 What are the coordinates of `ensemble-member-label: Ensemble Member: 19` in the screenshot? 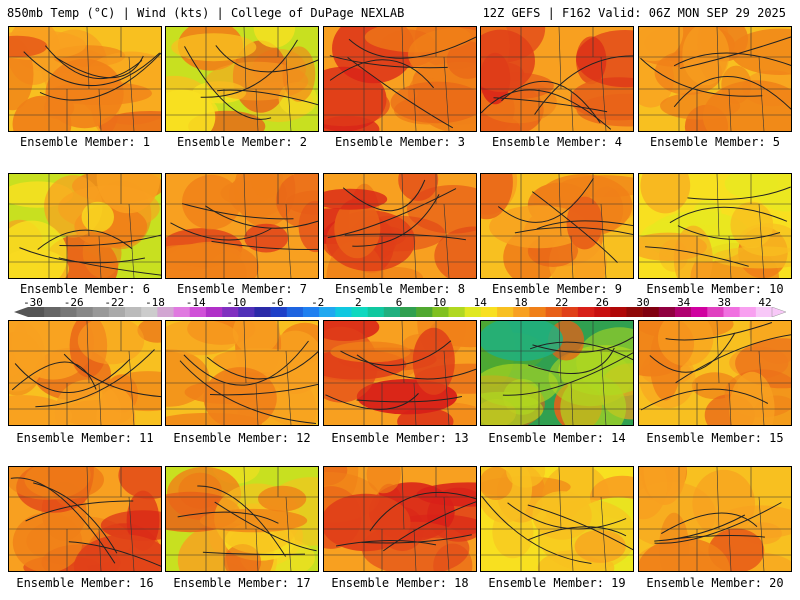 It's located at (557, 583).